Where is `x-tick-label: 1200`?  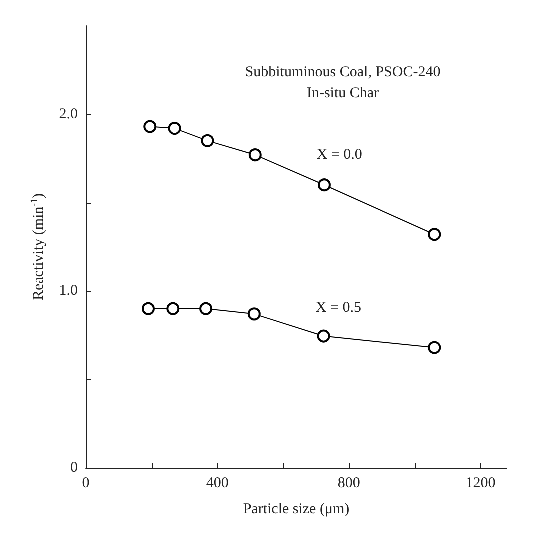
x-tick-label: 1200 is located at coordinates (481, 484).